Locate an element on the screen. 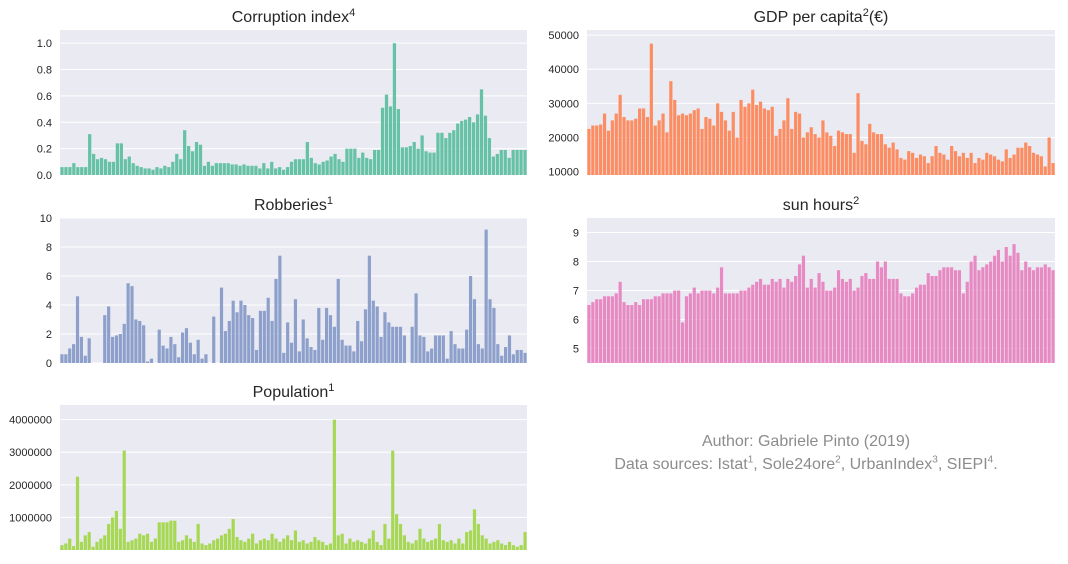 The width and height of the screenshot is (1068, 564). gdp-y-tick-label: 10000 is located at coordinates (563, 173).